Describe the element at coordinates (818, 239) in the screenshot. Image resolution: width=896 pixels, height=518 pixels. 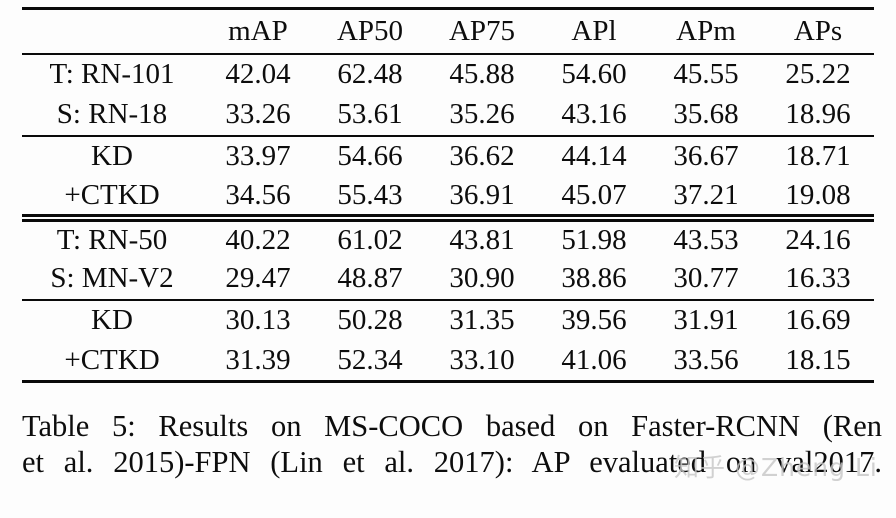
I see `metric-cell: 24.16` at that location.